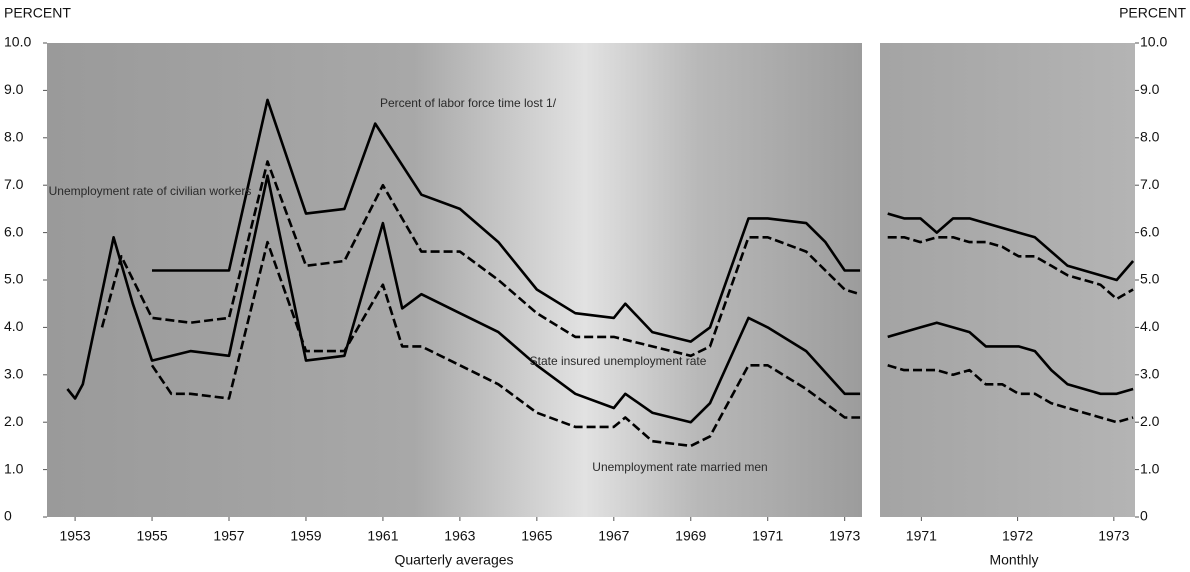  I want to click on series-annotation: Unemployment rate married men, so click(679, 467).